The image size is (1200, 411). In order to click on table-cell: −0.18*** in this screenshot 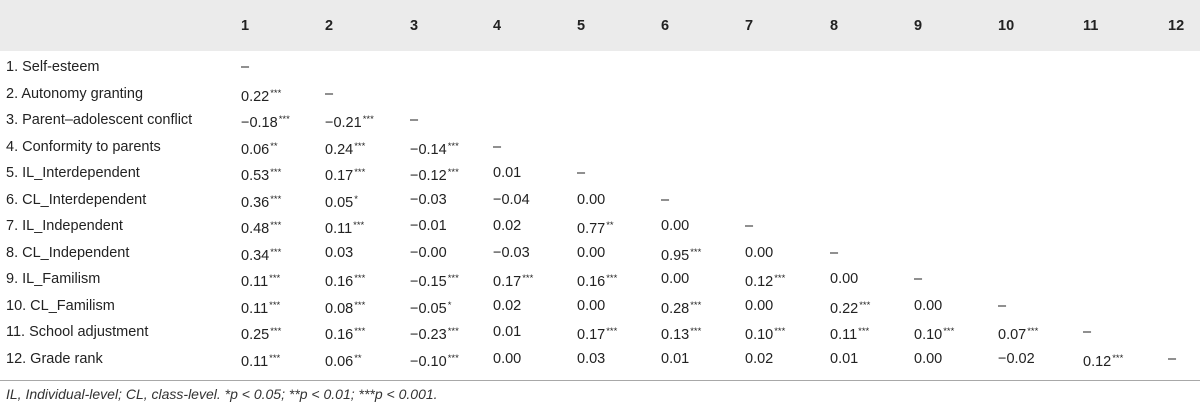, I will do `click(265, 121)`.